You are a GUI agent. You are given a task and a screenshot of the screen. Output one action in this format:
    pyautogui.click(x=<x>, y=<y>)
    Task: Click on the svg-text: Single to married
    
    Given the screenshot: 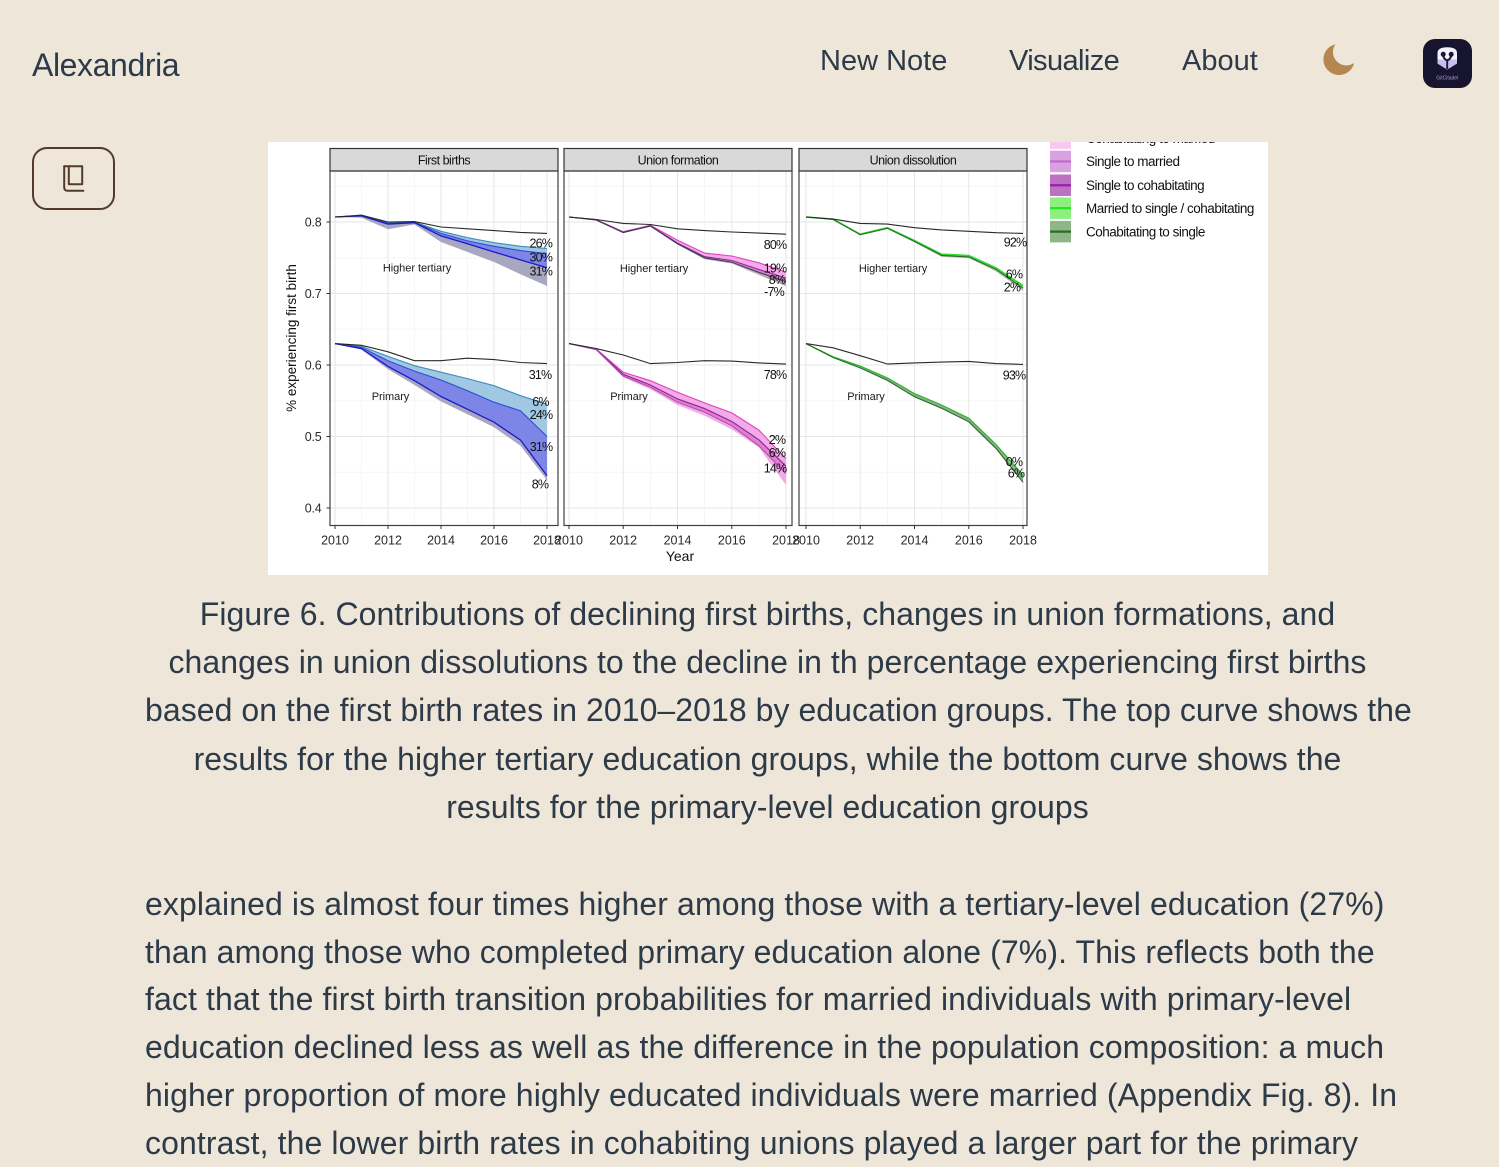 What is the action you would take?
    pyautogui.click(x=1133, y=161)
    